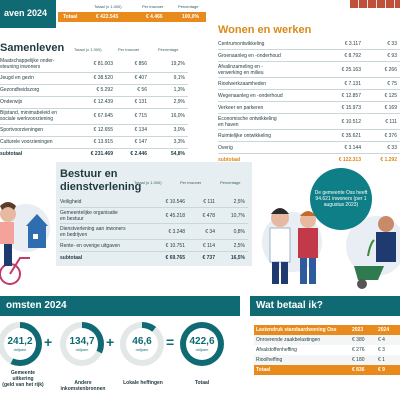 This screenshot has height=400, width=400. I want to click on wonen-title: Wonen en werken, so click(265, 30).